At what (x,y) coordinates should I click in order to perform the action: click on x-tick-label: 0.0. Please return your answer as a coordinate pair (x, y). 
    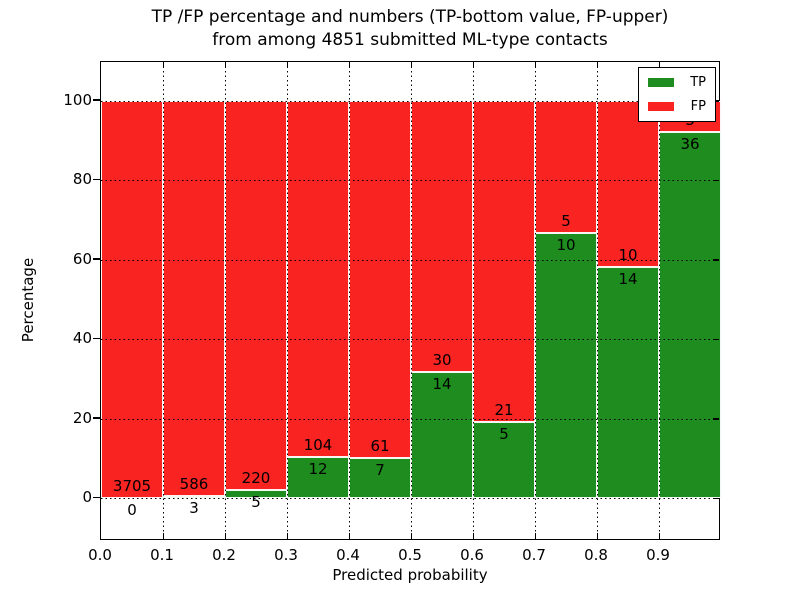
    Looking at the image, I should click on (100, 555).